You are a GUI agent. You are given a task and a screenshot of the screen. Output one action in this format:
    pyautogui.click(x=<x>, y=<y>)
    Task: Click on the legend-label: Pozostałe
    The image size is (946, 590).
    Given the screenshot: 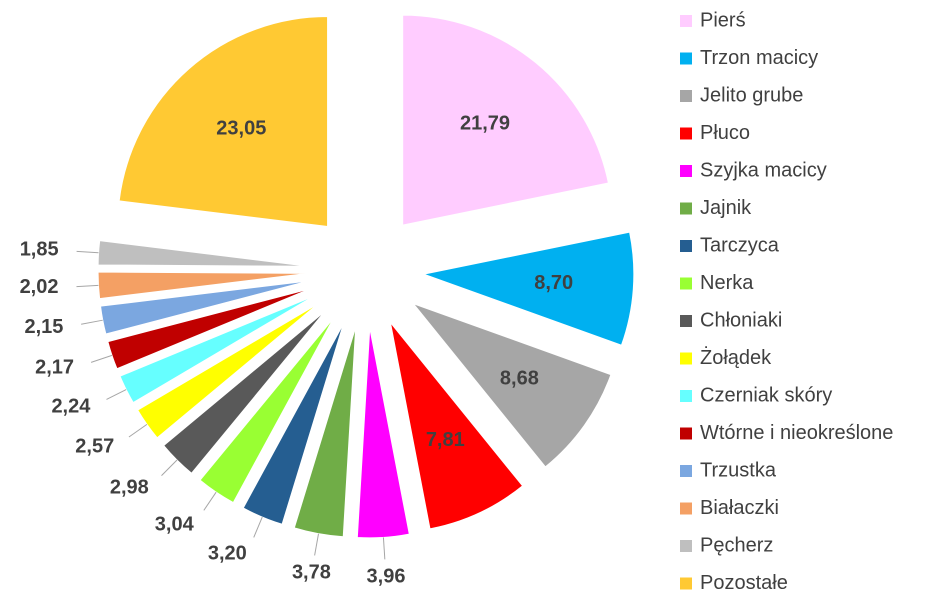 What is the action you would take?
    pyautogui.click(x=744, y=581)
    